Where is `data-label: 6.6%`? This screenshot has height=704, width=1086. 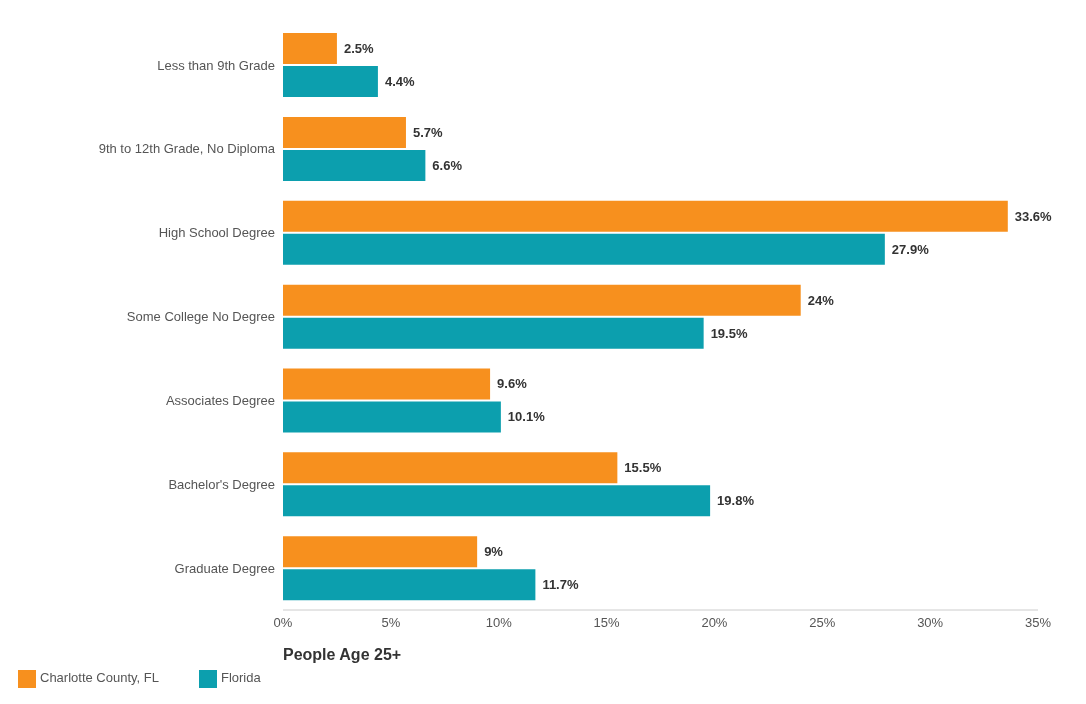
data-label: 6.6% is located at coordinates (447, 165).